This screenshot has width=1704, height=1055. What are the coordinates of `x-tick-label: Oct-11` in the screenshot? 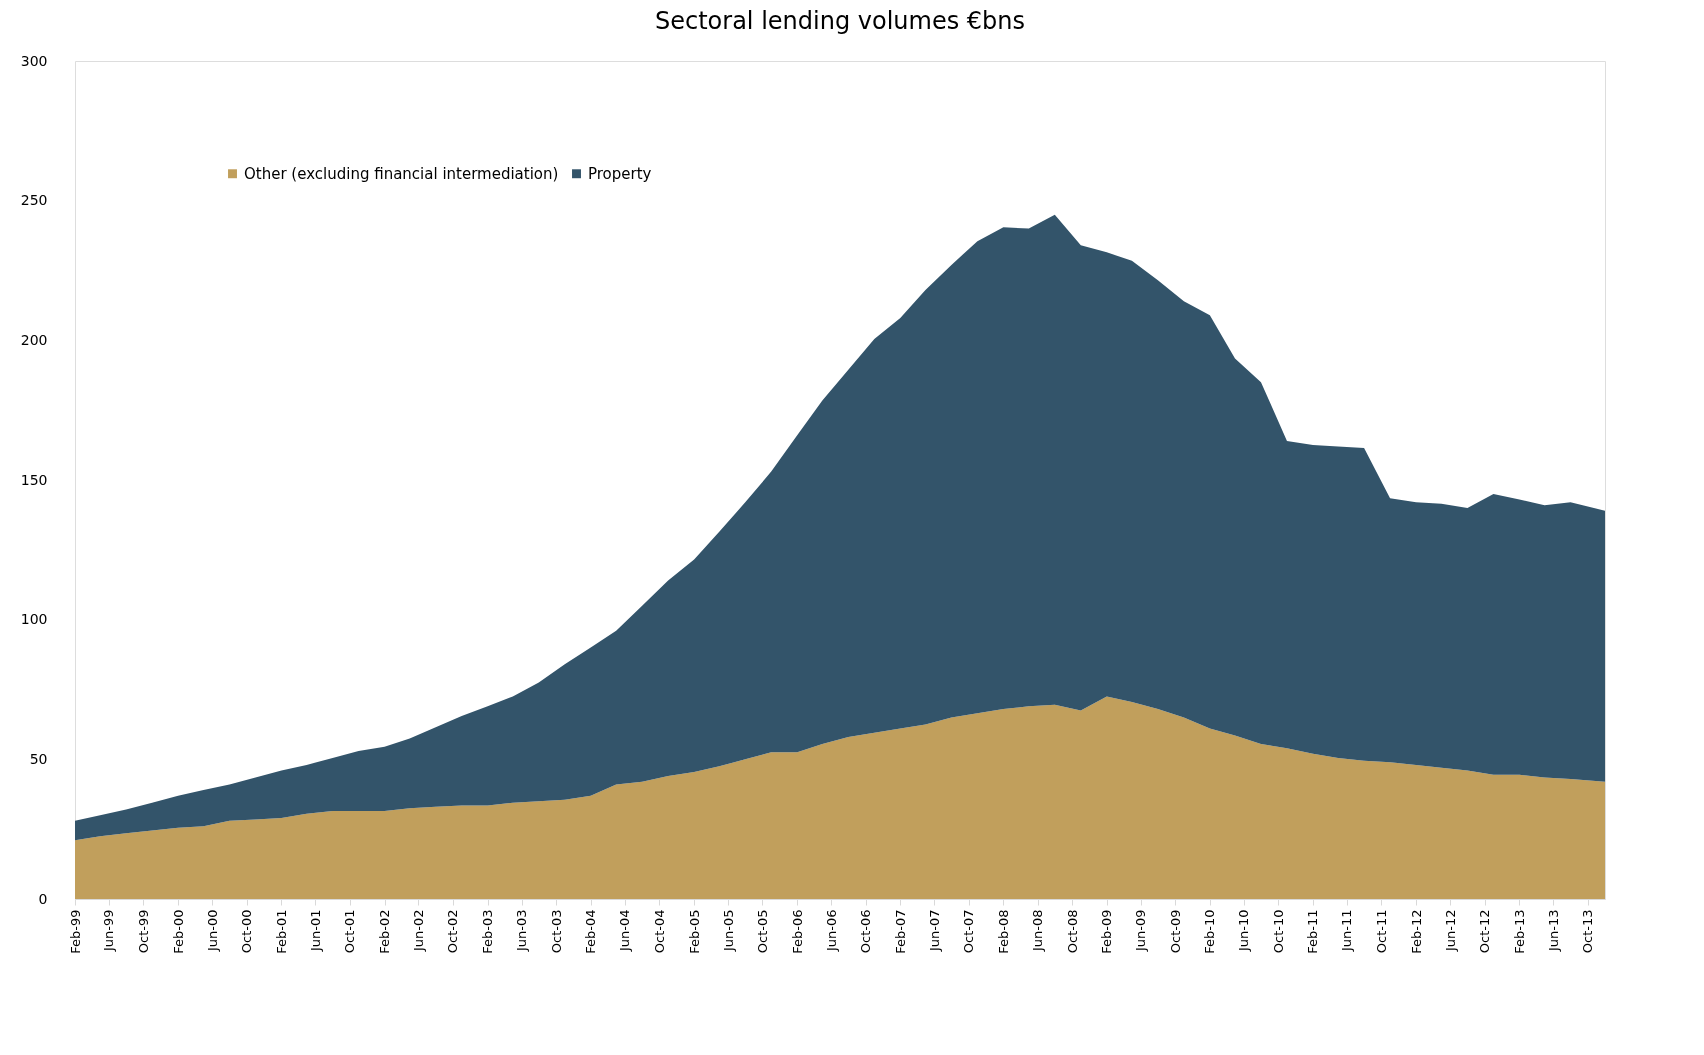 It's located at (1381, 931).